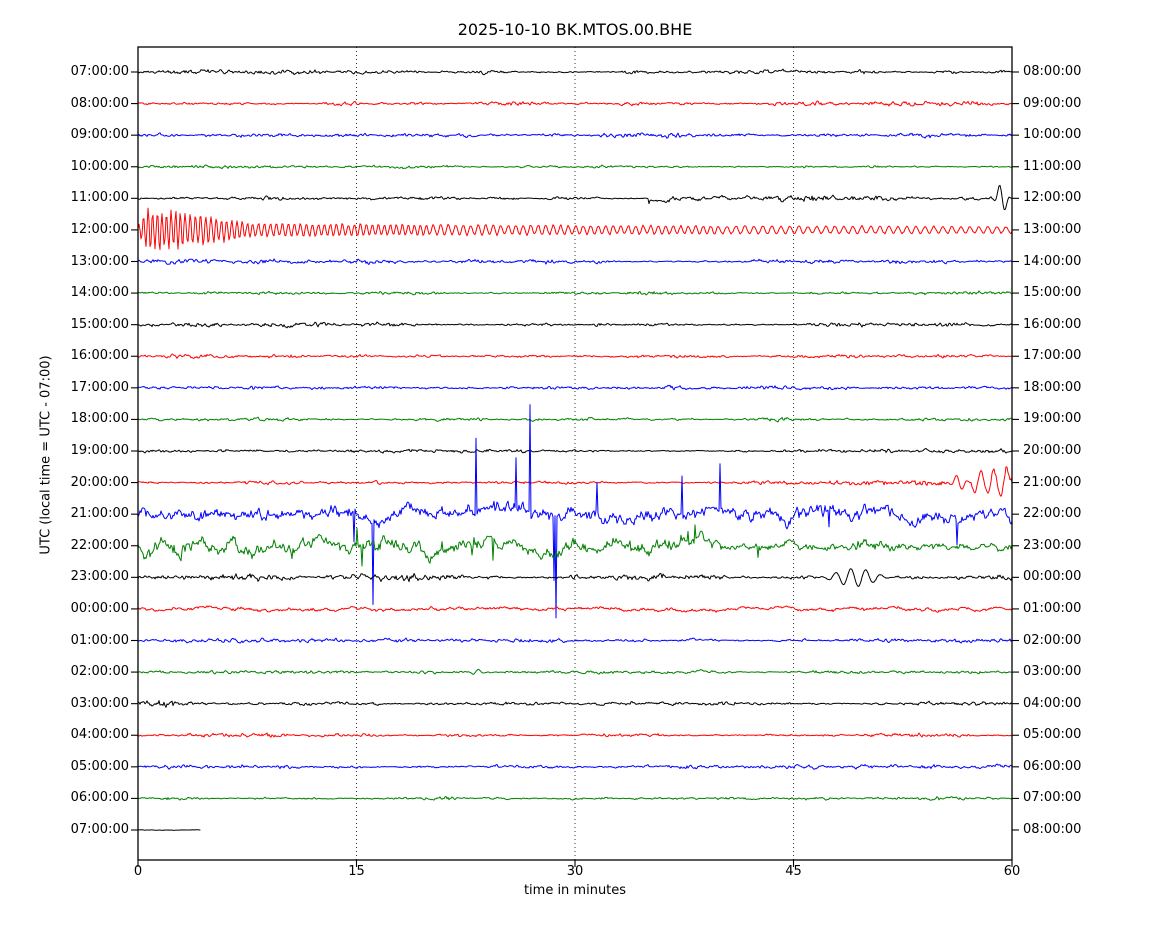 This screenshot has height=950, width=1150. What do you see at coordinates (1052, 577) in the screenshot?
I see `local-time-label: 00:00:00` at bounding box center [1052, 577].